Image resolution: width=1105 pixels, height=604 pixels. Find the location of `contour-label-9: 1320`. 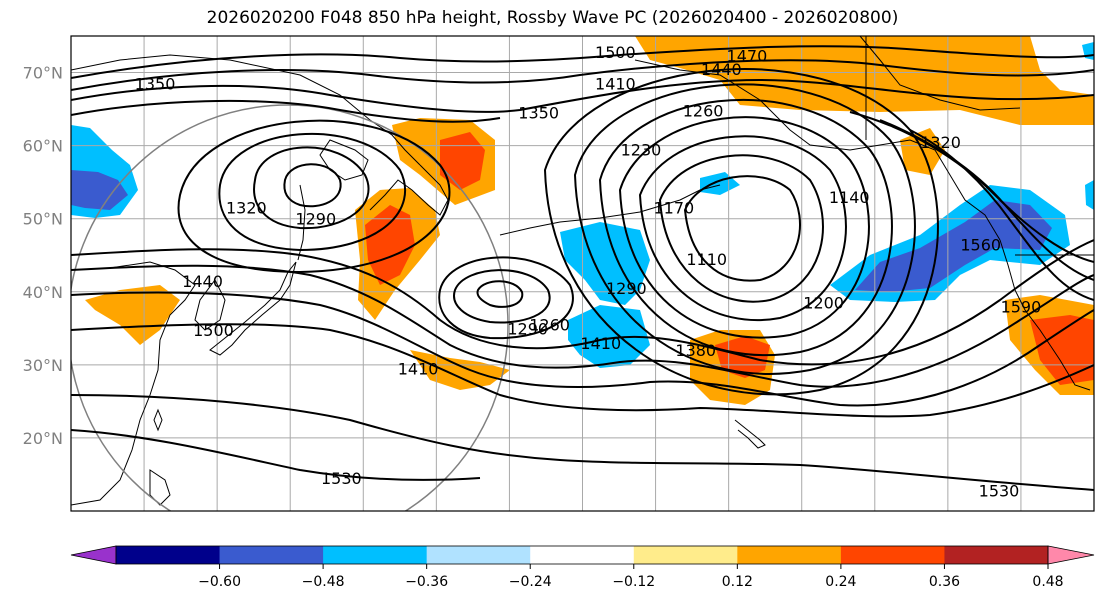

contour-label-9: 1320 is located at coordinates (246, 208).